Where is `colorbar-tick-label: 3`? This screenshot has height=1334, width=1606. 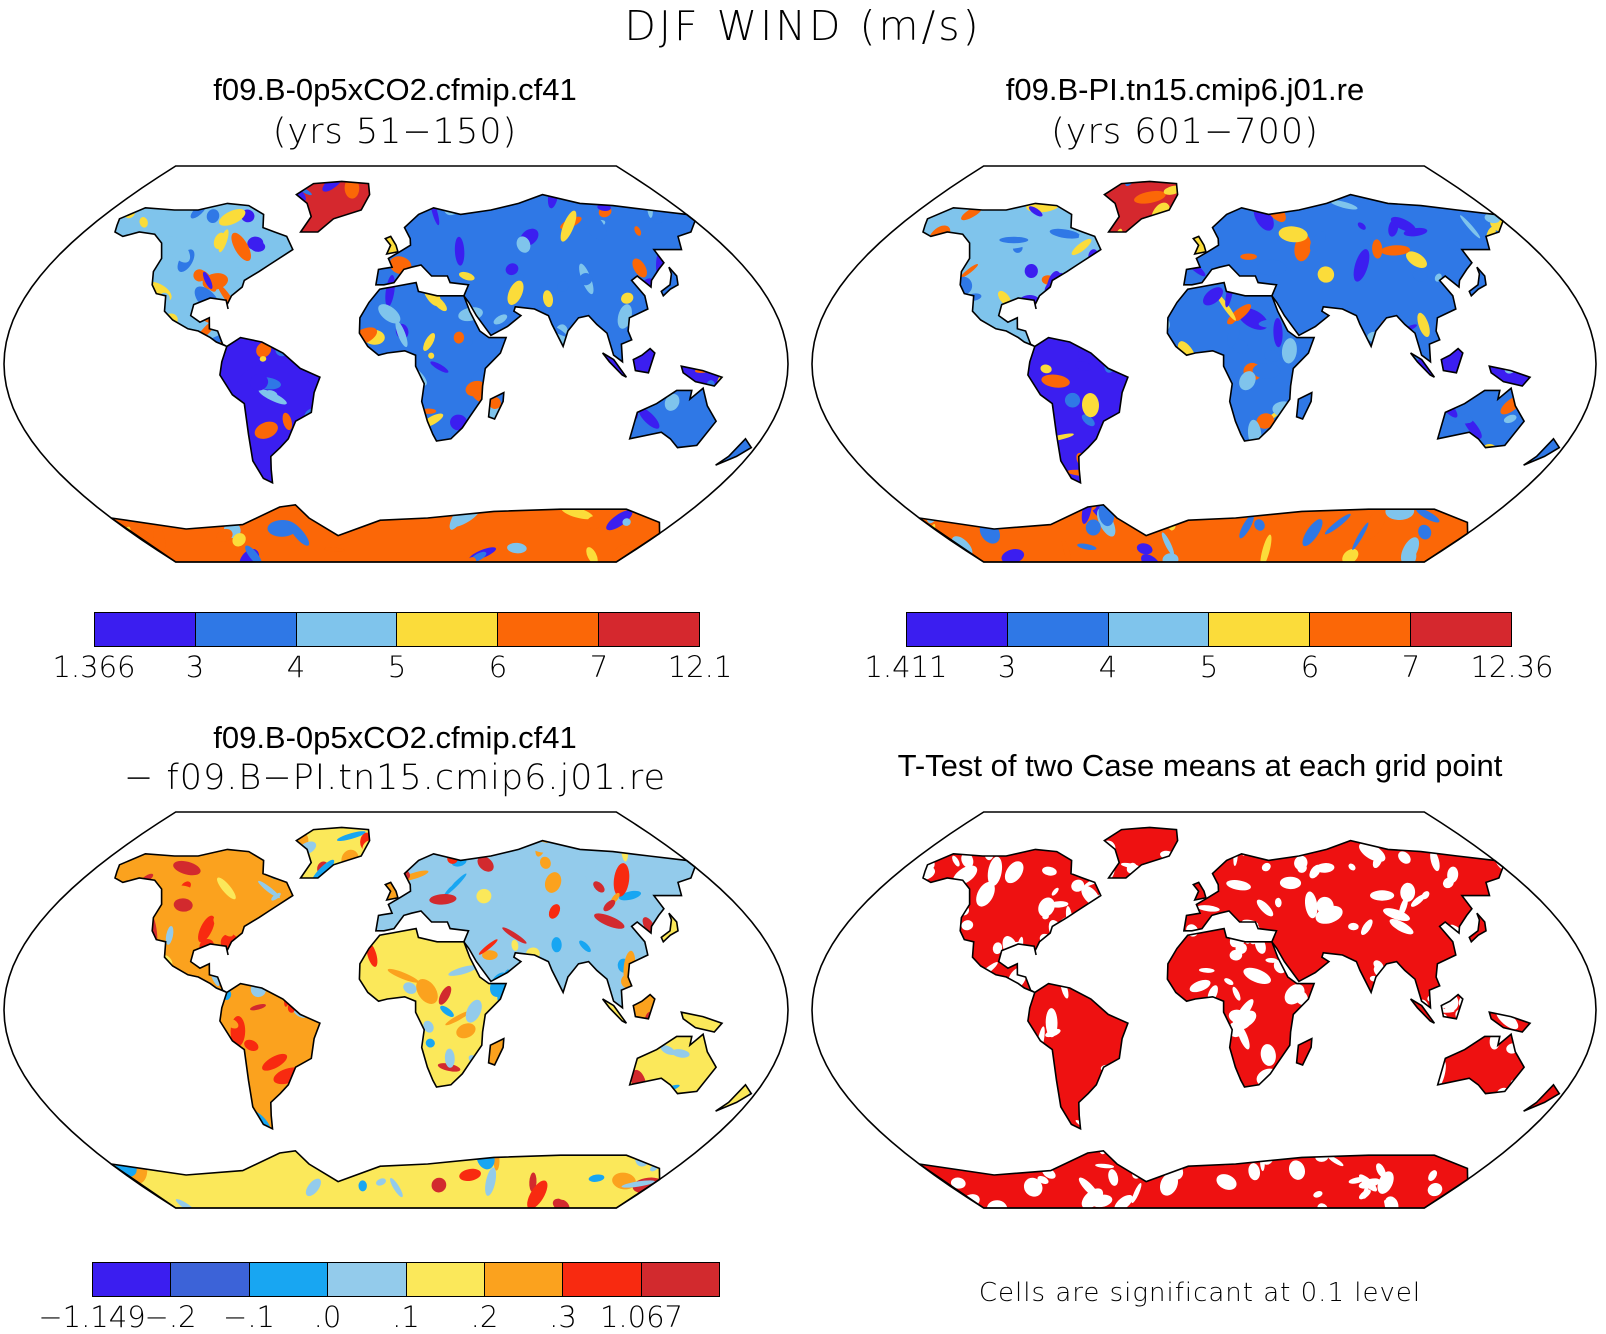
colorbar-tick-label: 3 is located at coordinates (1007, 667).